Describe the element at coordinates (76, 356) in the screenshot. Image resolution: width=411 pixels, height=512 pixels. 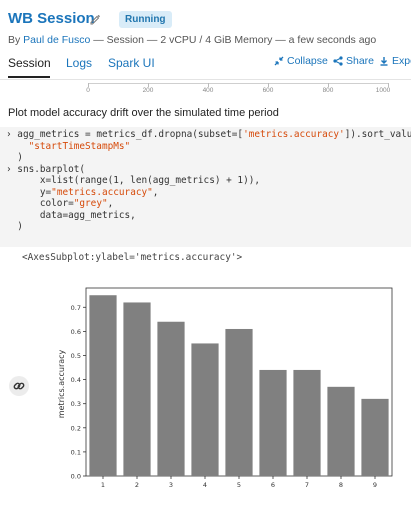
I see `y-tick-label: 0.5` at that location.